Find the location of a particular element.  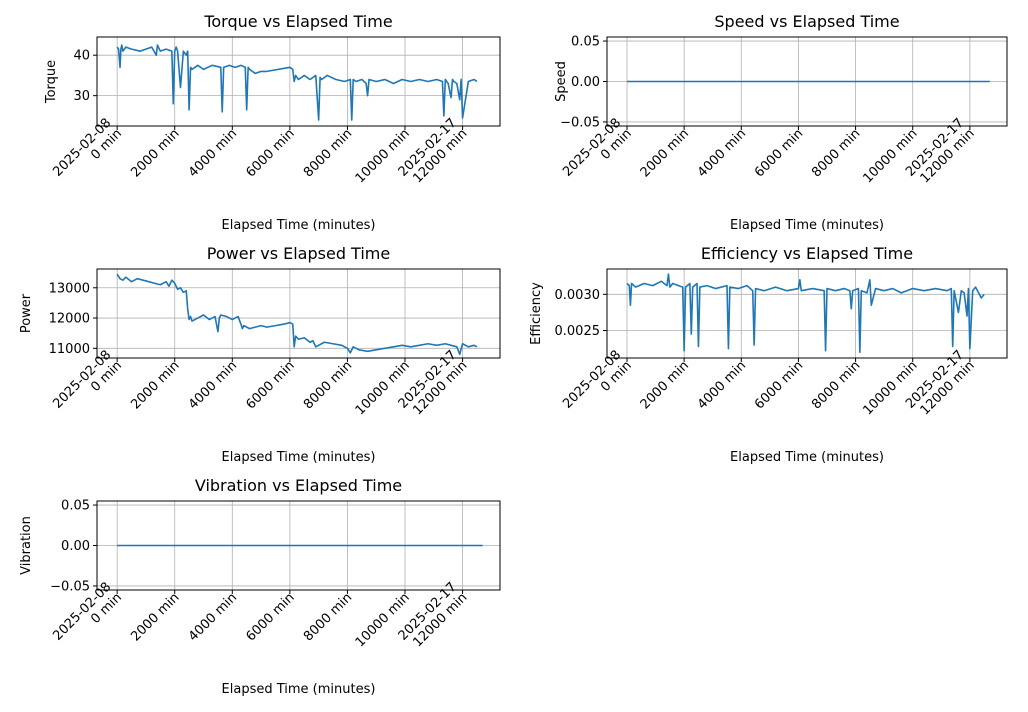

y-tick-label: 11000 is located at coordinates (69, 349).